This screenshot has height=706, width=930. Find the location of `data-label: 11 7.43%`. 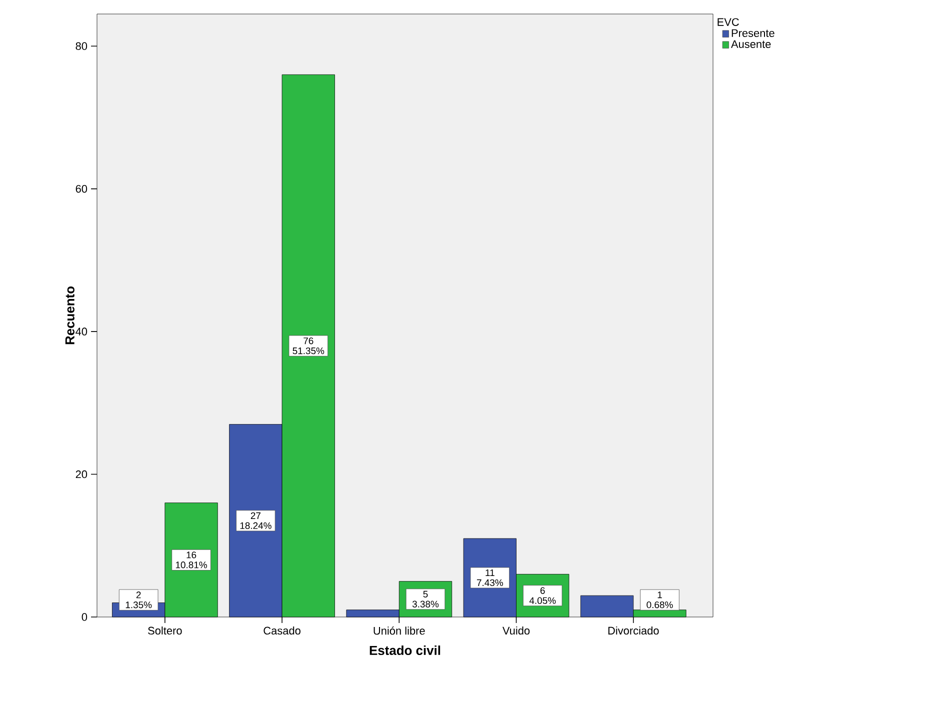

data-label: 11 7.43% is located at coordinates (489, 577).